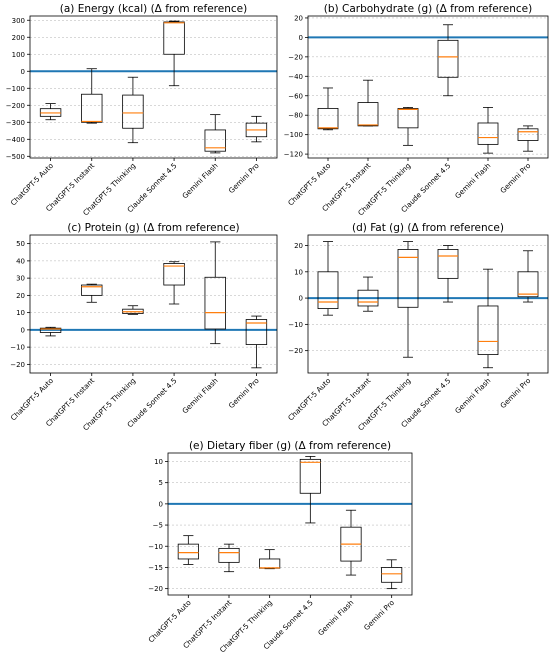 The height and width of the screenshot is (656, 550). I want to click on y-tick-label: 200, so click(18, 38).